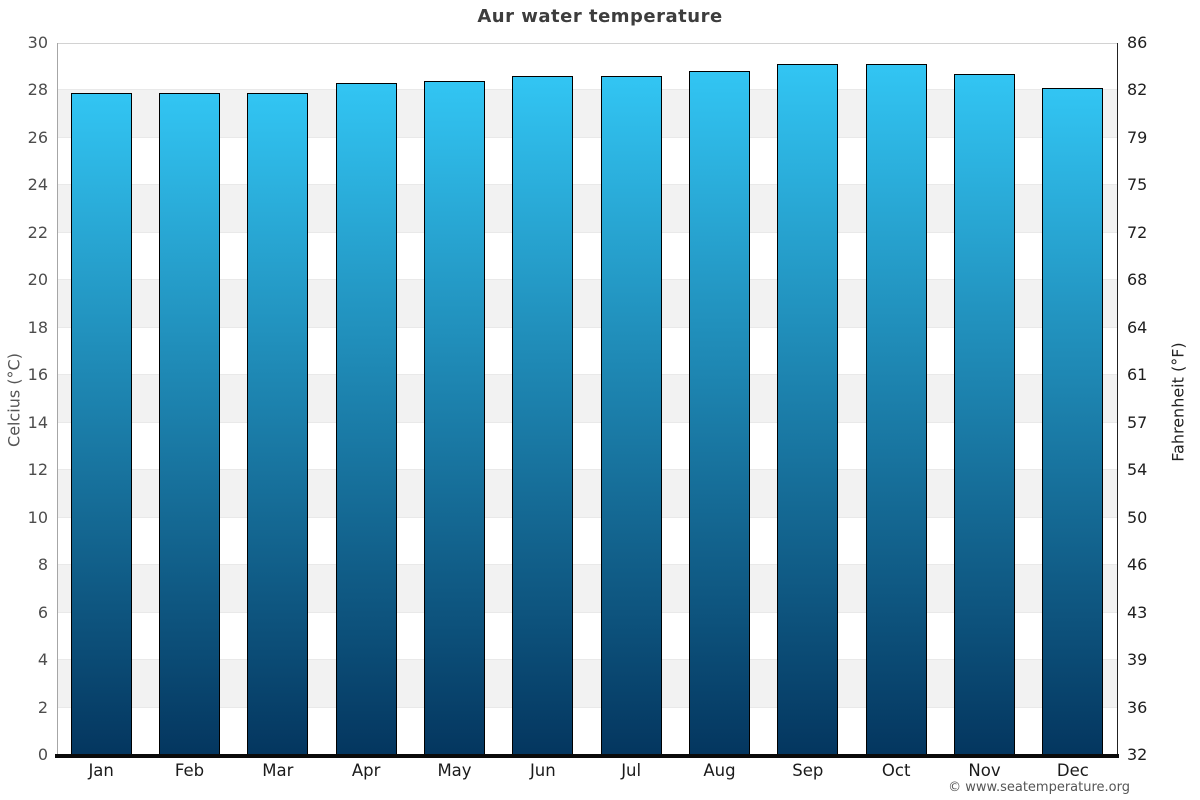 The width and height of the screenshot is (1200, 800). Describe the element at coordinates (1137, 660) in the screenshot. I see `fahrenheit-tick: 39` at that location.